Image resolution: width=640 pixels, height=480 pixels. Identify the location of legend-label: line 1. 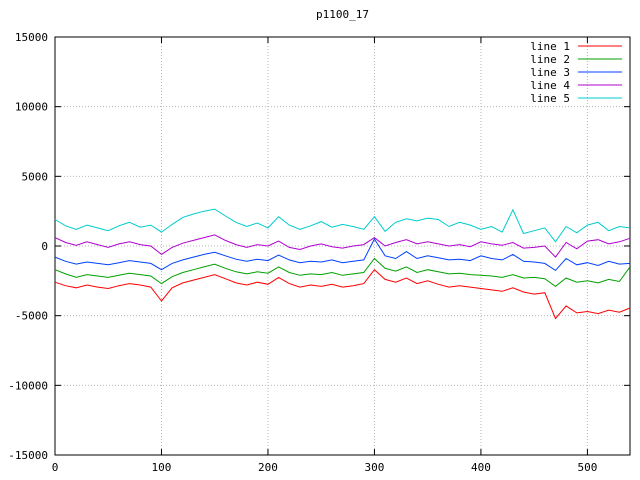
(550, 46).